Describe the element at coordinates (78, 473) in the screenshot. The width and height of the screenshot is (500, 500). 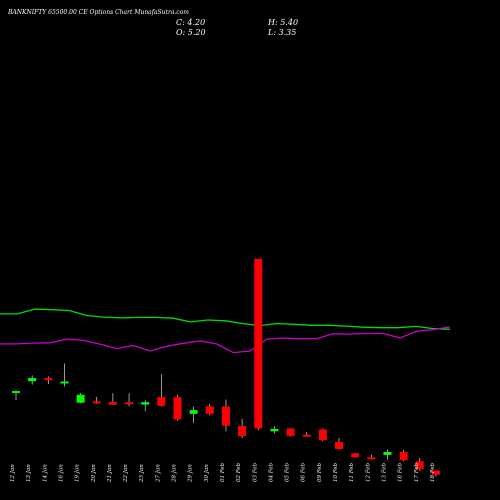
I see `x-tick-label: 19 Jan` at that location.